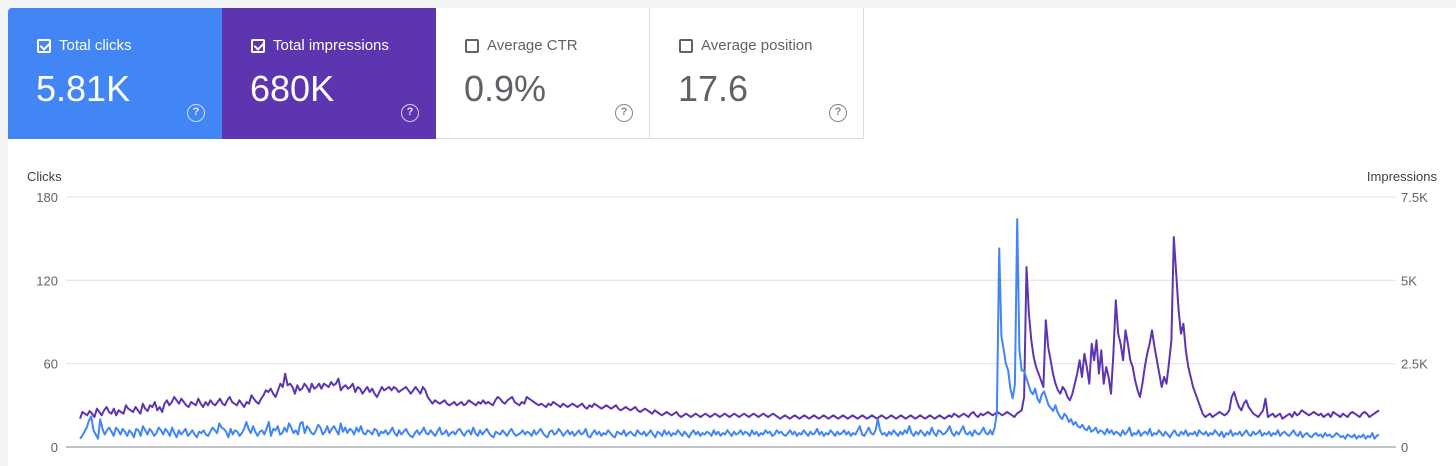  Describe the element at coordinates (83, 88) in the screenshot. I see `metric-value: 5.81K` at that location.